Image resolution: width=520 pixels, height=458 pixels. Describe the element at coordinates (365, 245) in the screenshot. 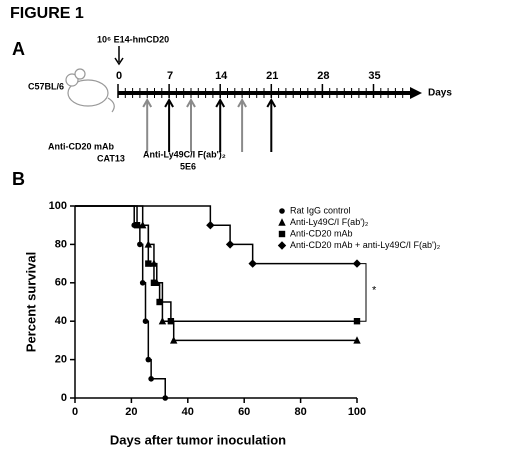

I see `legend-label: Anti-CD20 mAb + anti-Ly49C/I F(ab')₂` at that location.